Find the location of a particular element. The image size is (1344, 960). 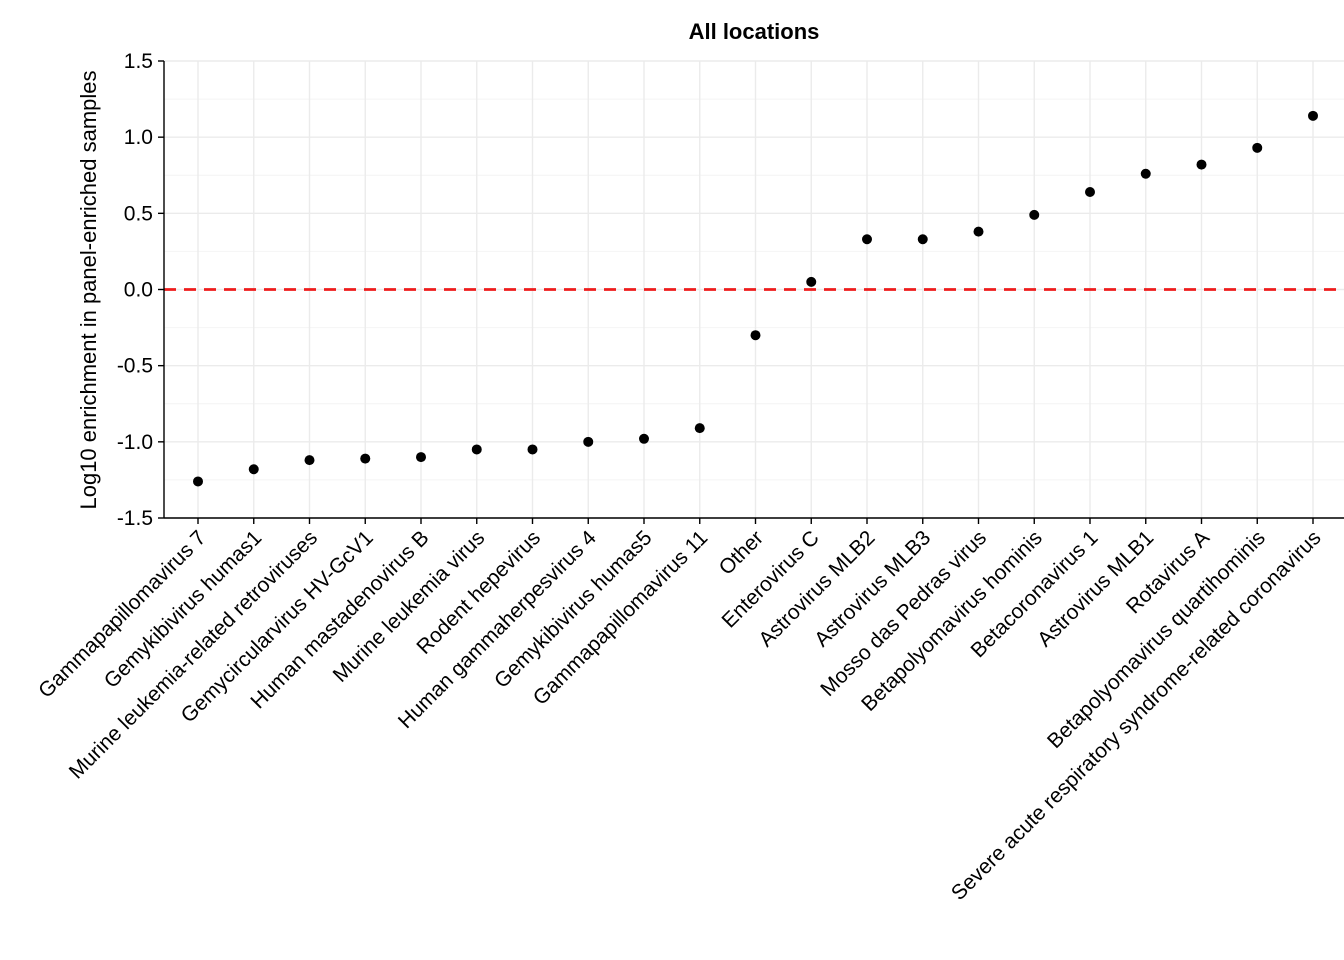

y-tick-label: -0.5 is located at coordinates (135, 366).